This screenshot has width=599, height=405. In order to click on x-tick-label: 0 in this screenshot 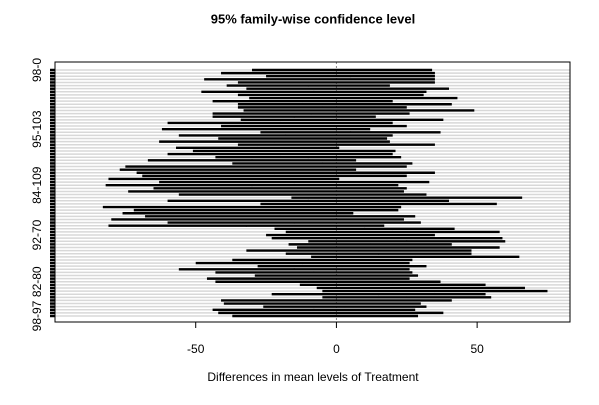, I will do `click(336, 349)`.